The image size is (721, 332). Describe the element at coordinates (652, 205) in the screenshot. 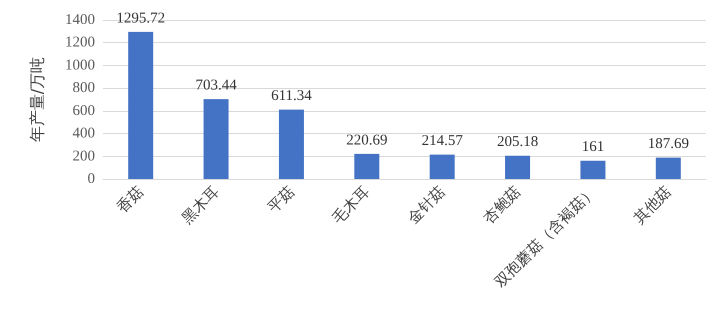

I see `x-tick-label: 其他菇` at that location.